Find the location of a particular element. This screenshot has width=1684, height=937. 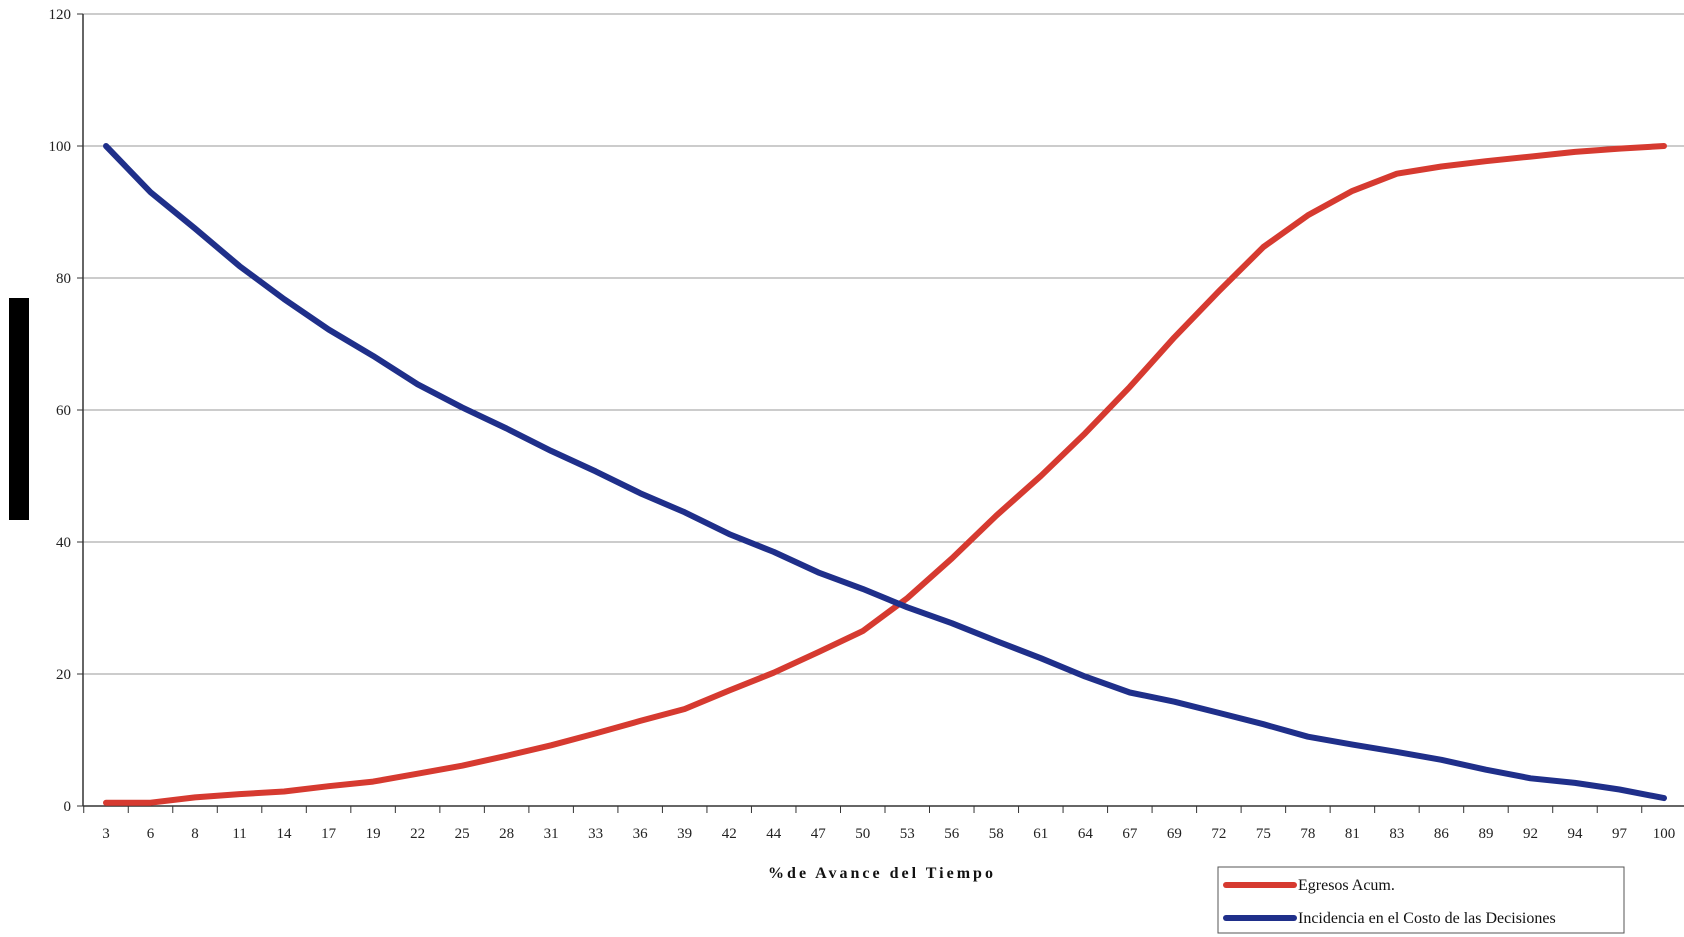

legend-entry-label: Egresos Acum. is located at coordinates (1346, 885).